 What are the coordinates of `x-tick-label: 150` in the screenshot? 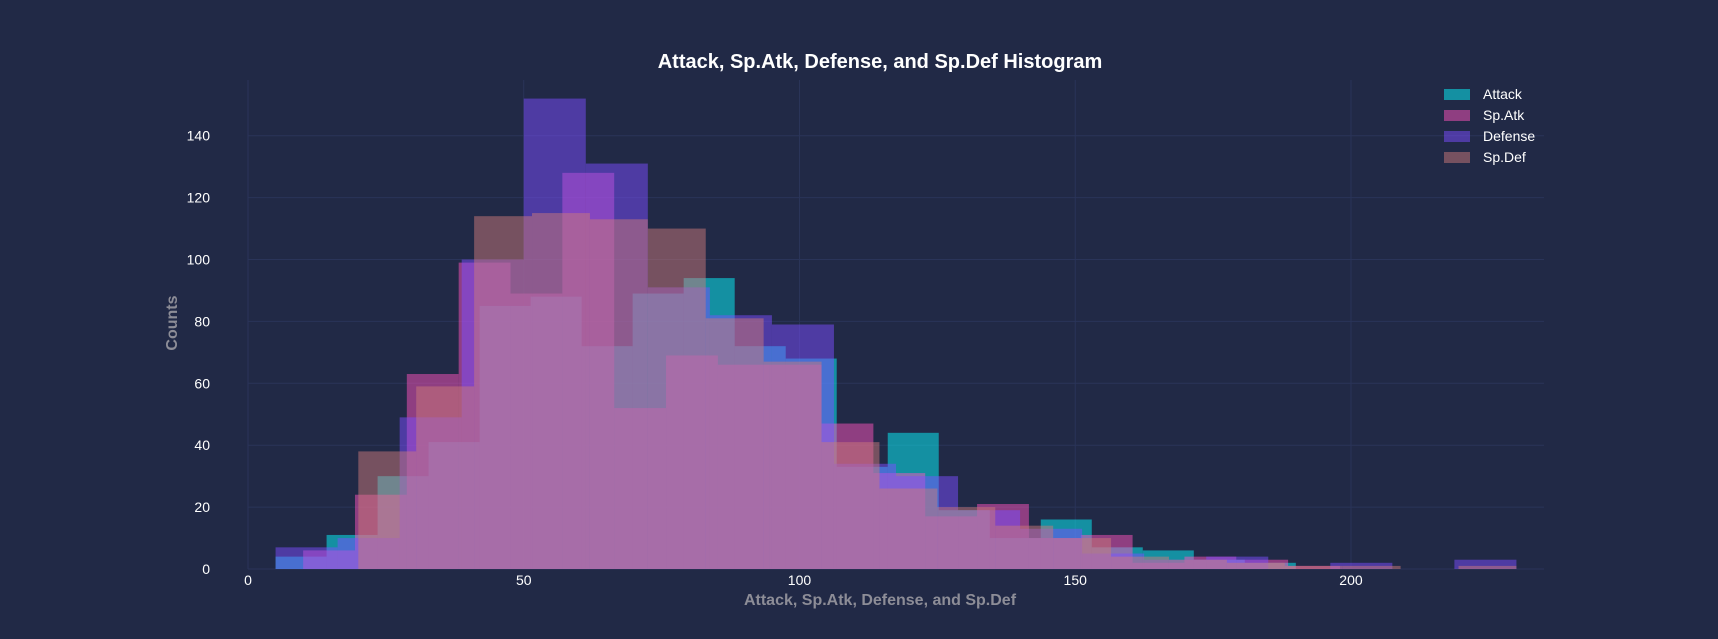 It's located at (1076, 580).